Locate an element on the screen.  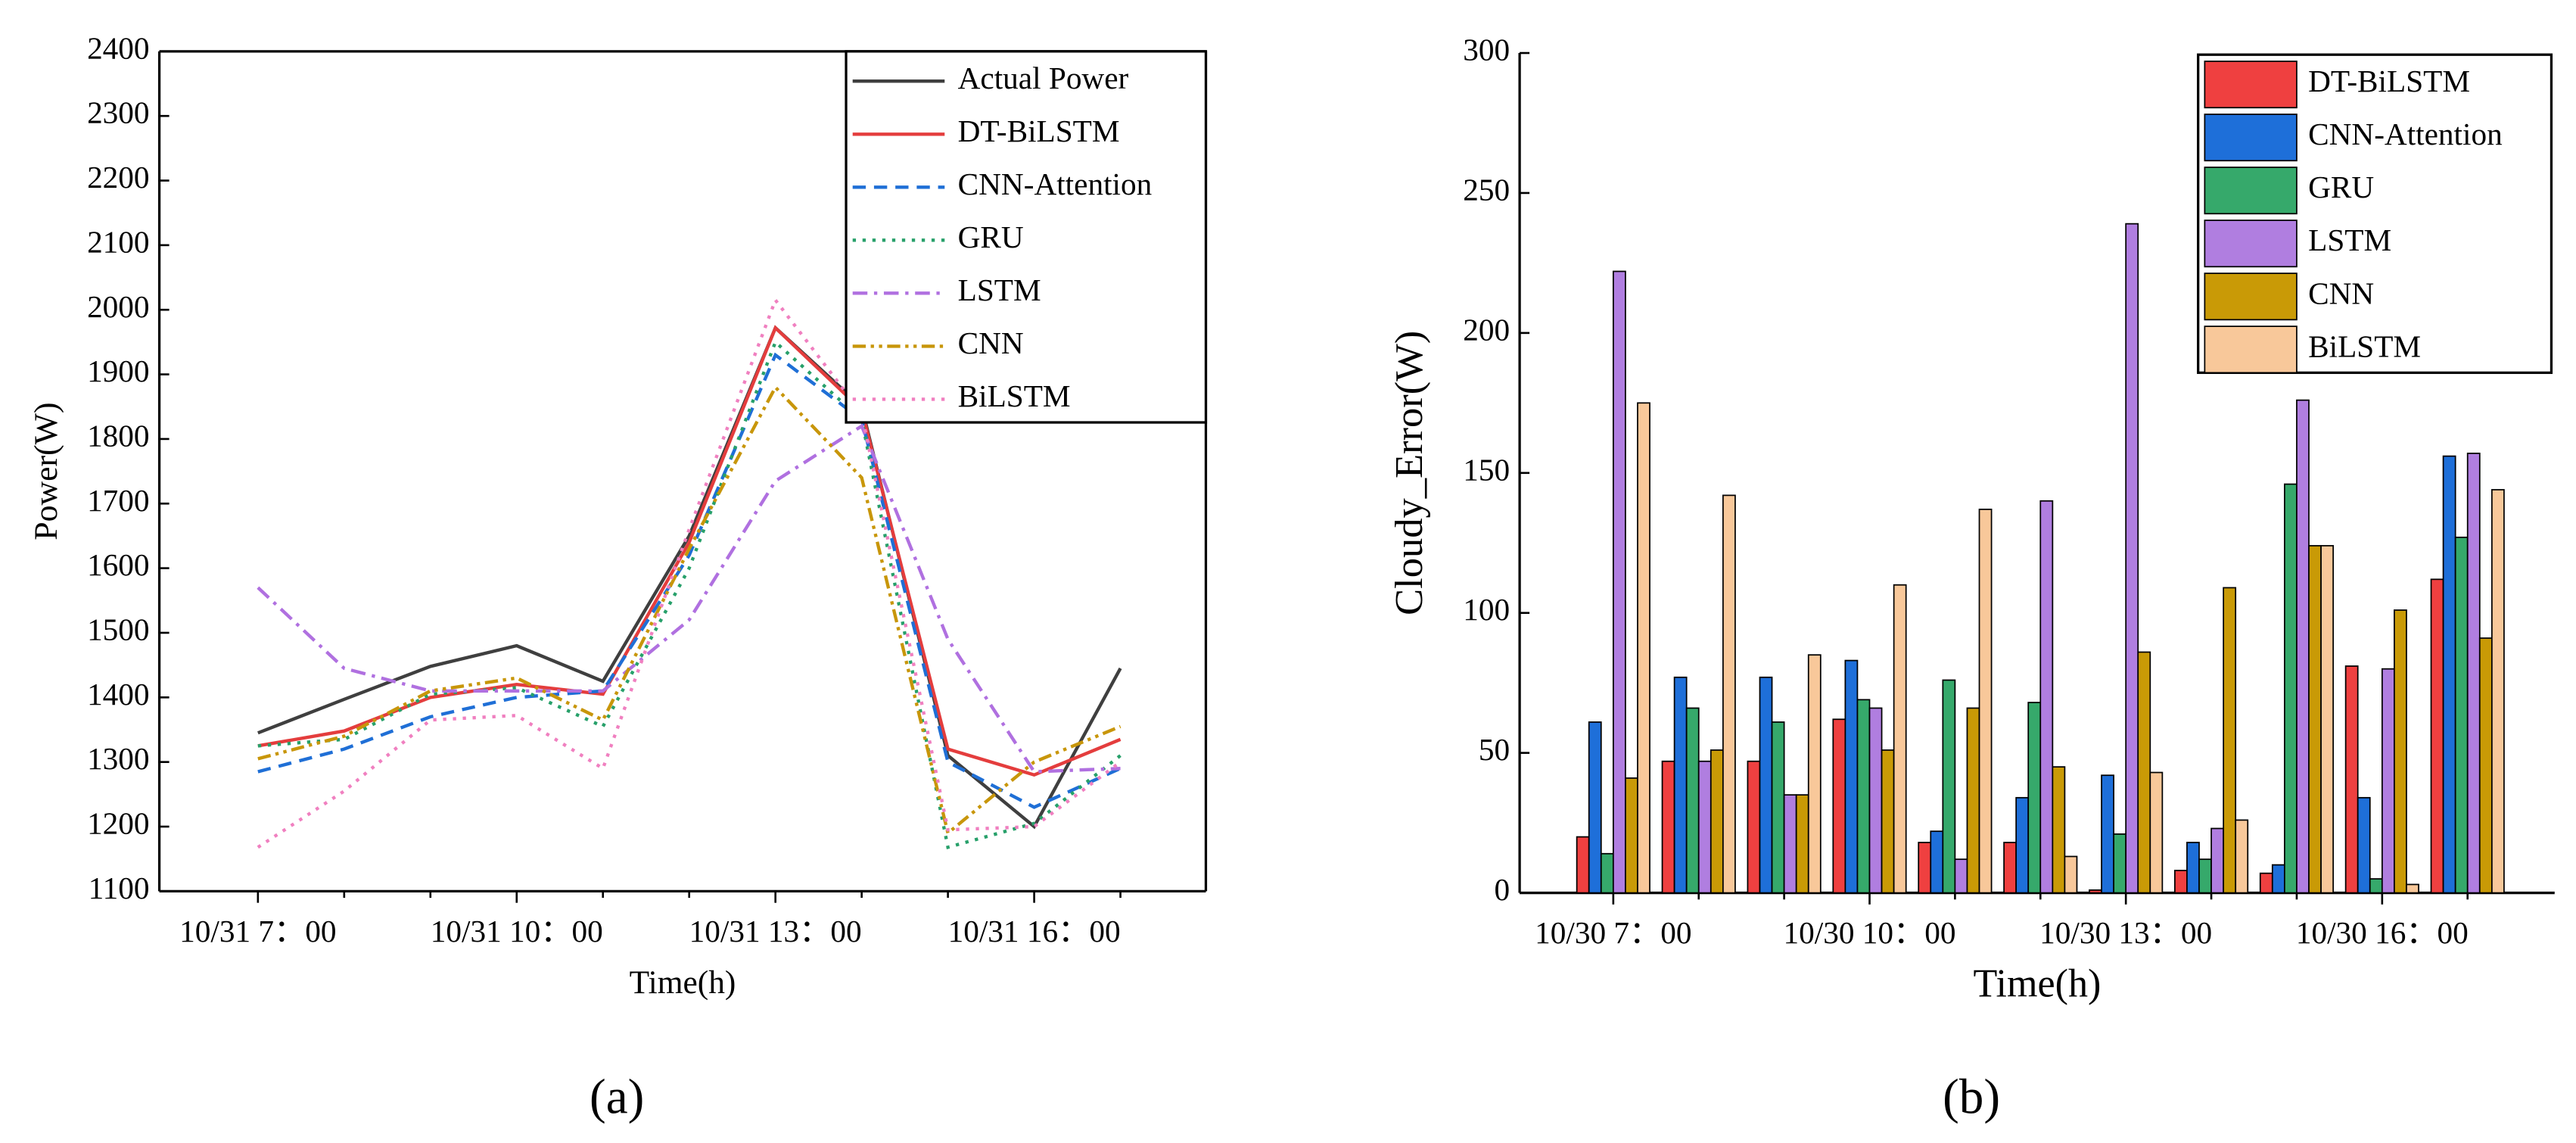
y-tick-label: 100 is located at coordinates (1486, 610).